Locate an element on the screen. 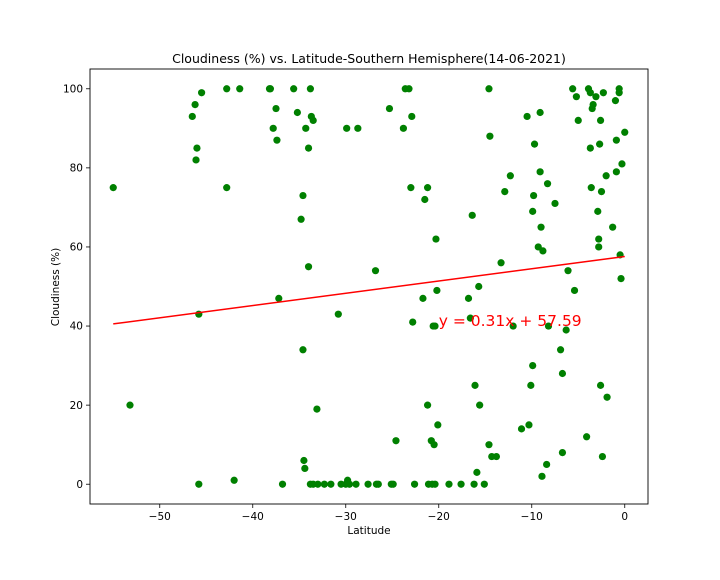 This screenshot has width=720, height=580. y-tick-label: 20 is located at coordinates (76, 406).